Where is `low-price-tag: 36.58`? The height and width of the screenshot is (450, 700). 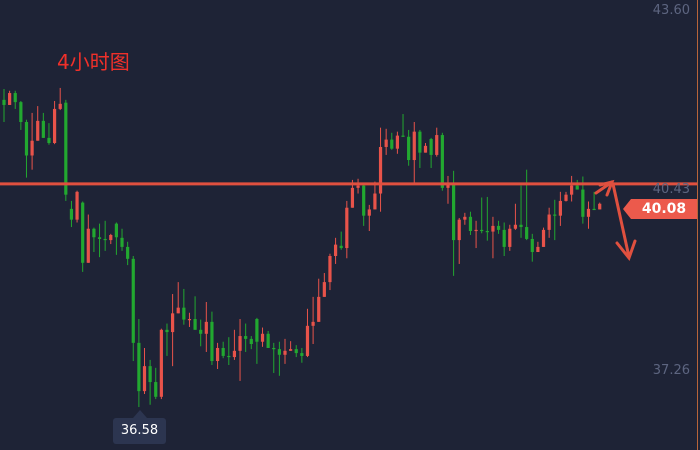
low-price-tag: 36.58 is located at coordinates (139, 427).